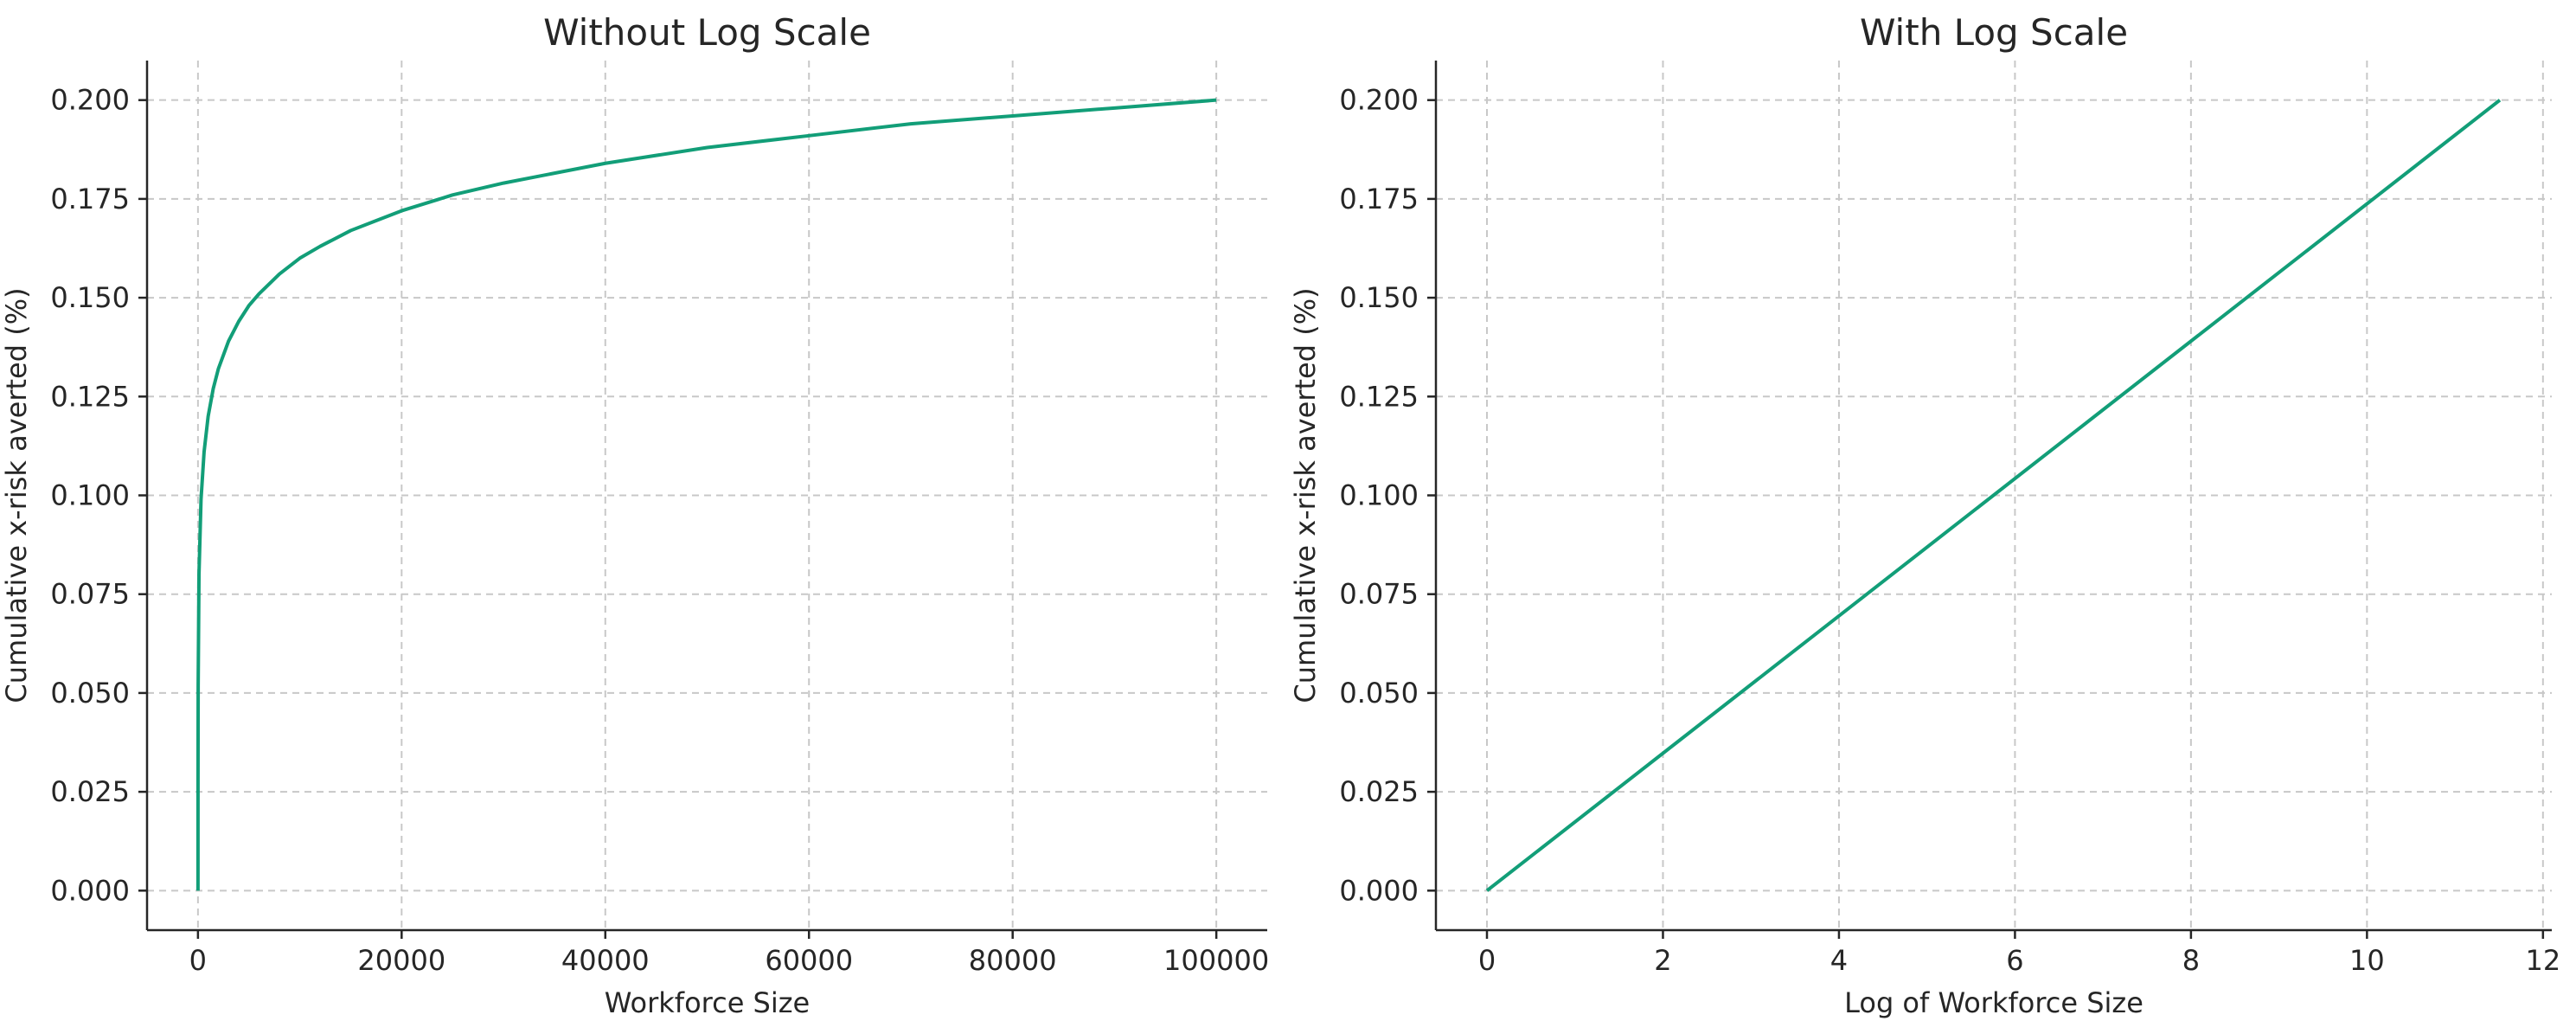  Describe the element at coordinates (2367, 960) in the screenshot. I see `x-tick-label: 10` at that location.